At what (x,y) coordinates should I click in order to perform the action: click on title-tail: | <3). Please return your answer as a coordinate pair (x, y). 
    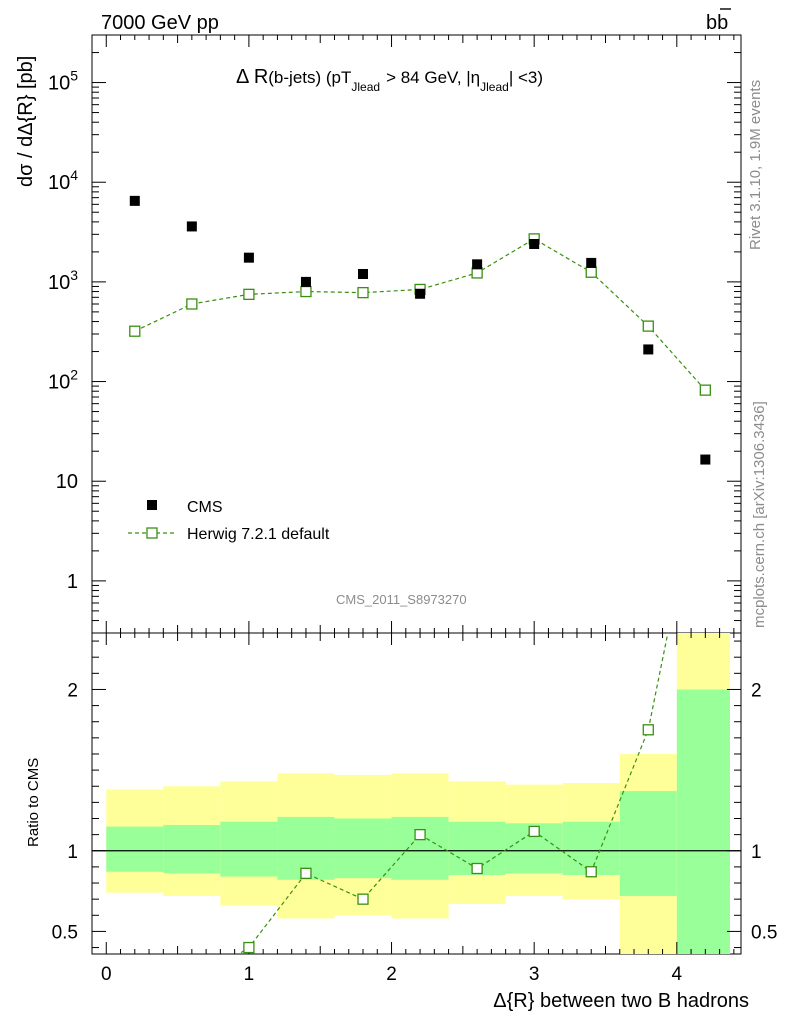
    Looking at the image, I should click on (526, 77).